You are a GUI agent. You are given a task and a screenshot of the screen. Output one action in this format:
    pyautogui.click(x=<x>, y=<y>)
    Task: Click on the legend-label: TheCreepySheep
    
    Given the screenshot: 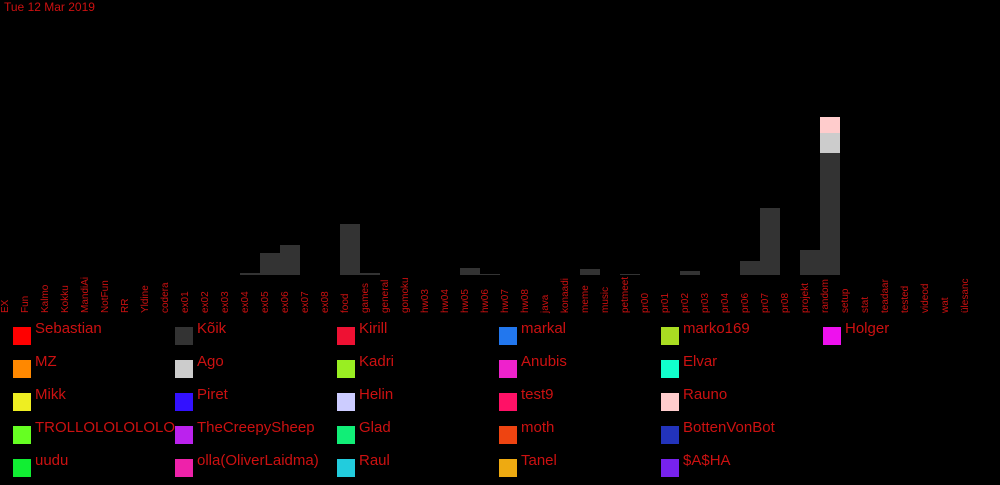 What is the action you would take?
    pyautogui.click(x=256, y=427)
    